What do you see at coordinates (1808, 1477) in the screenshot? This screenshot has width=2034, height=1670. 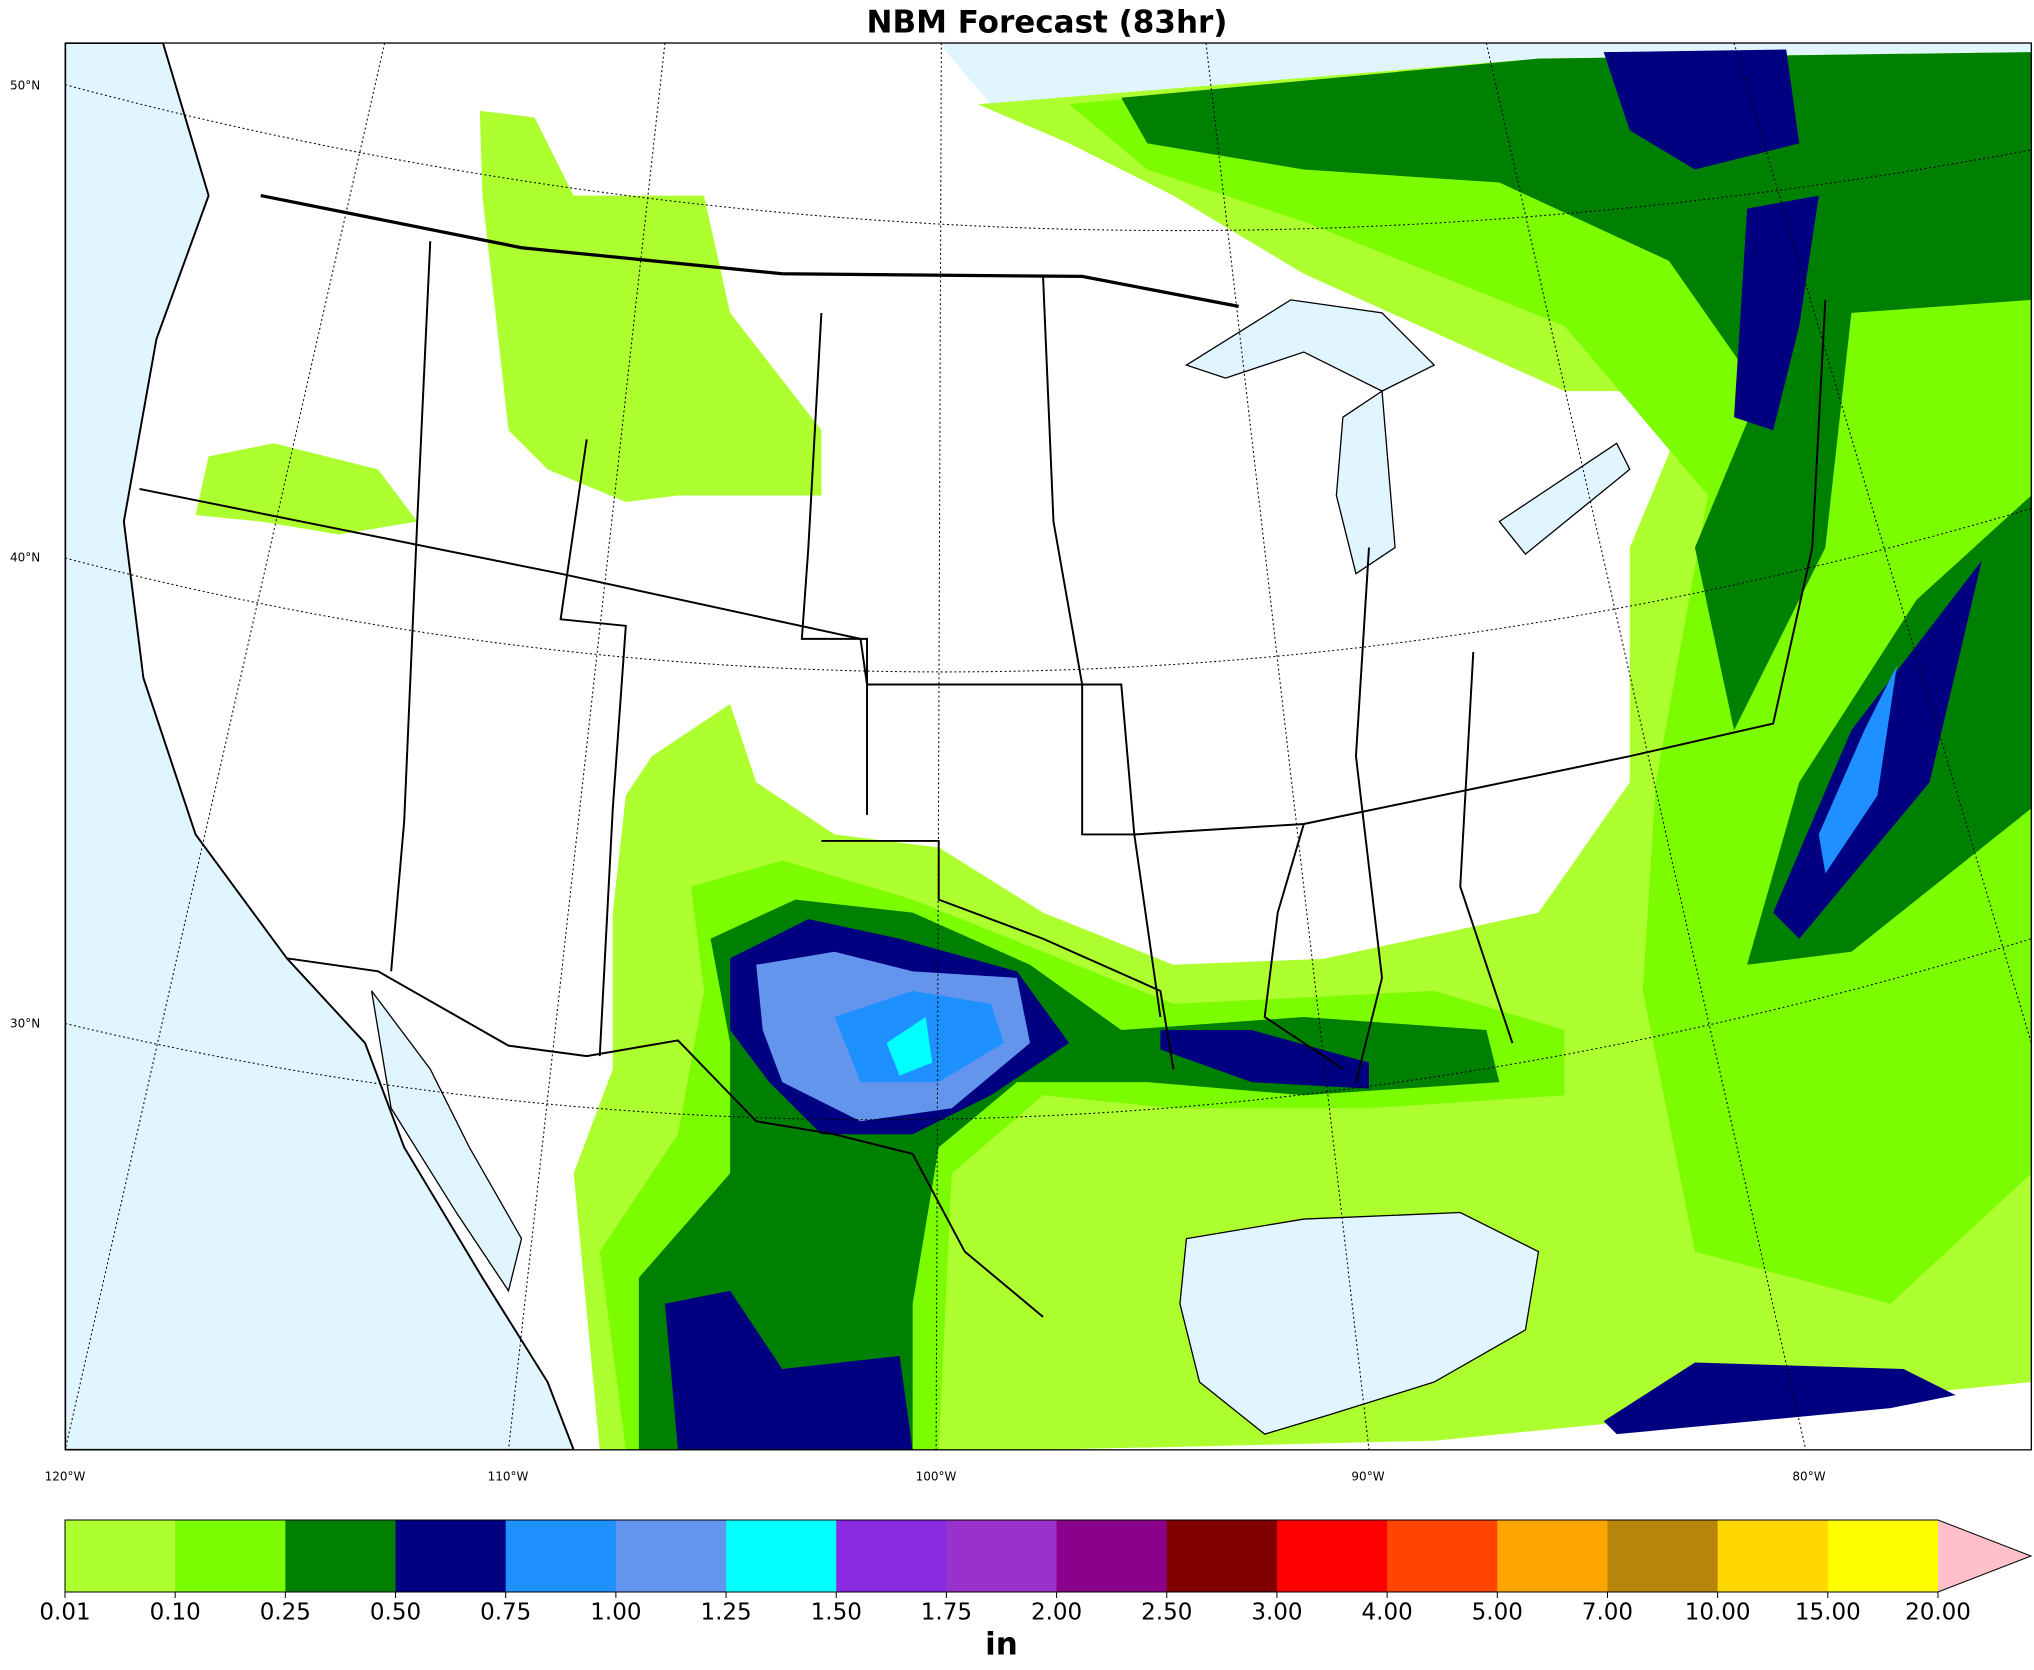 I see `lon-label: 80°W` at bounding box center [1808, 1477].